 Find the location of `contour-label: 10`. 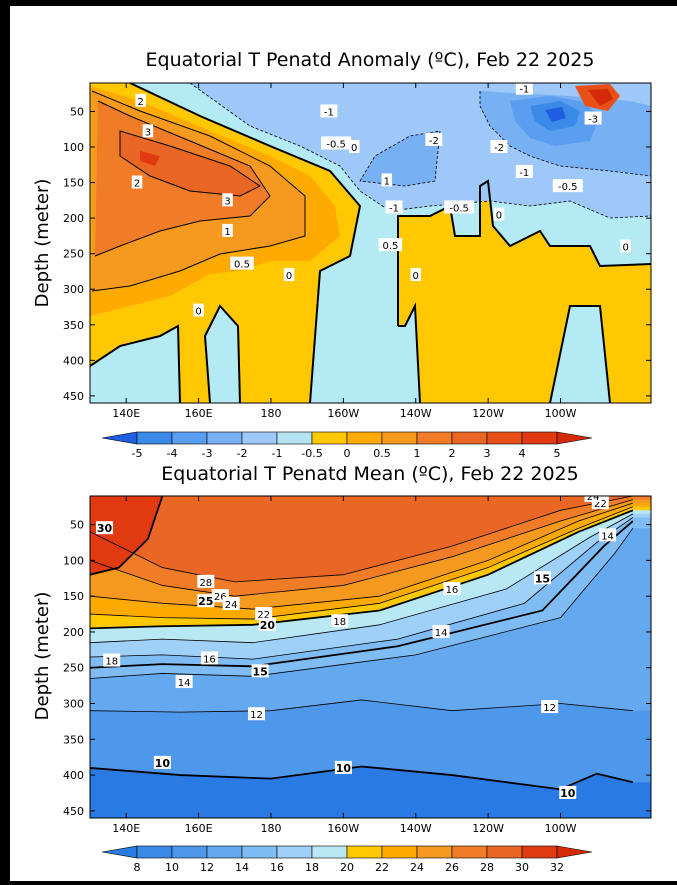

contour-label: 10 is located at coordinates (568, 792).